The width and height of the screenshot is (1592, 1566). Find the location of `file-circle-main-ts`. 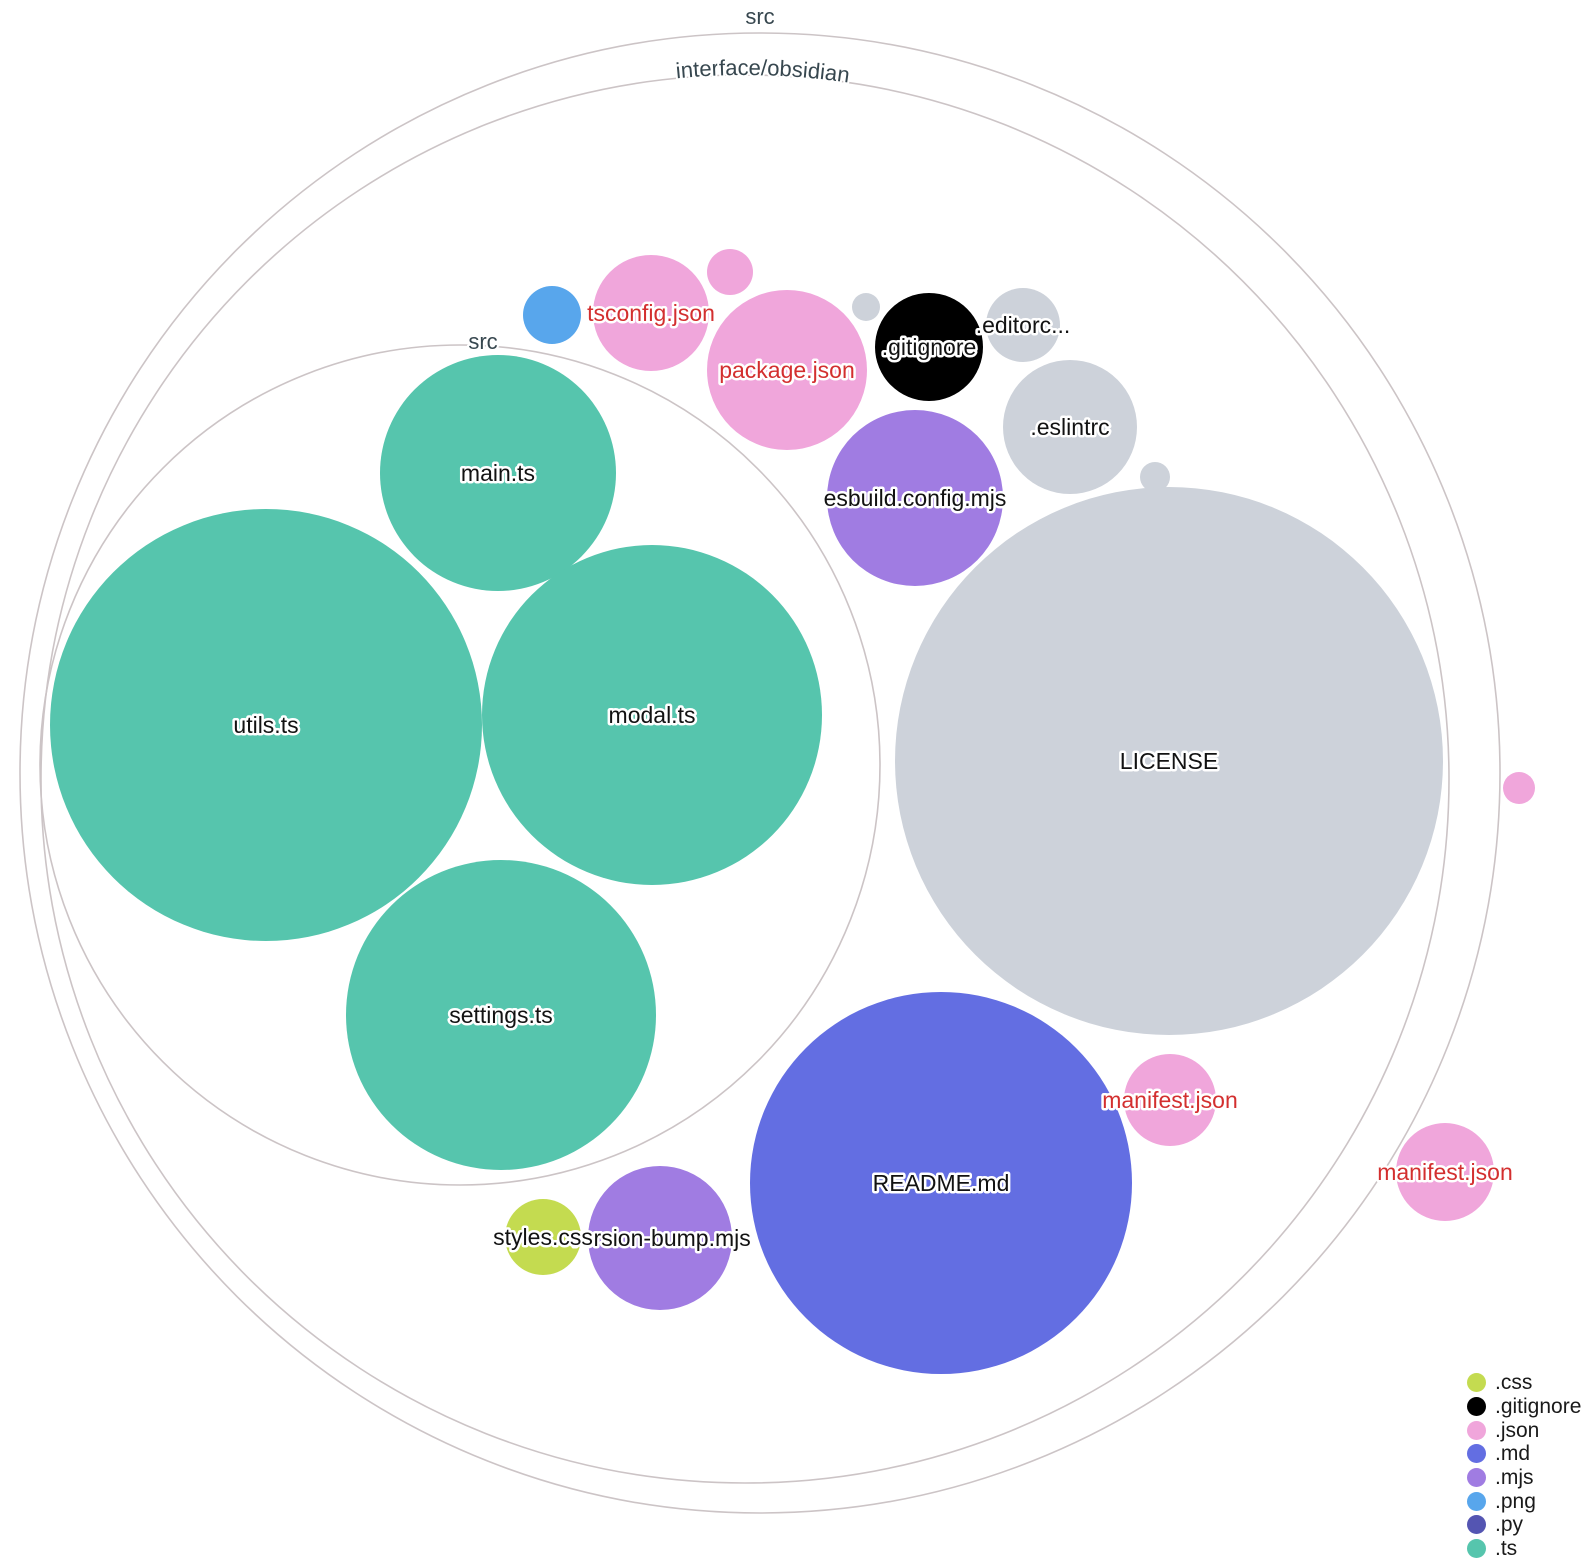

file-circle-main-ts is located at coordinates (498, 473).